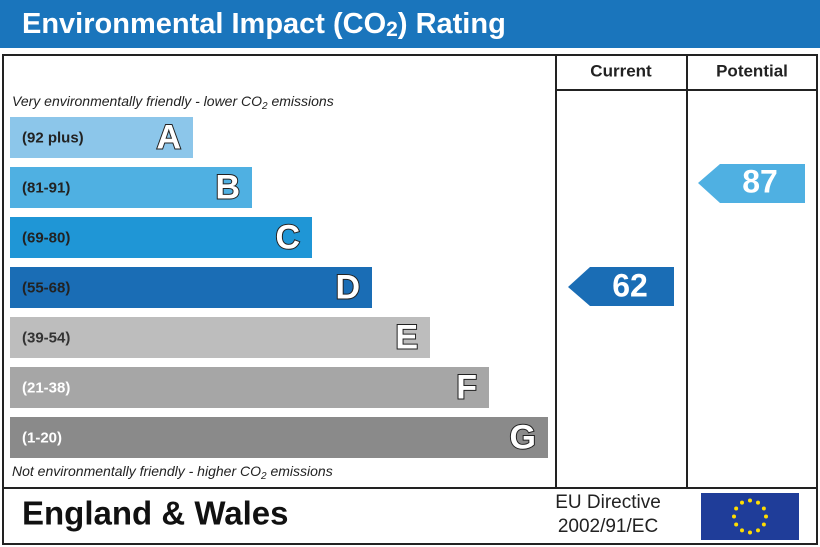 The image size is (820, 547). I want to click on band-letter: G, so click(523, 437).